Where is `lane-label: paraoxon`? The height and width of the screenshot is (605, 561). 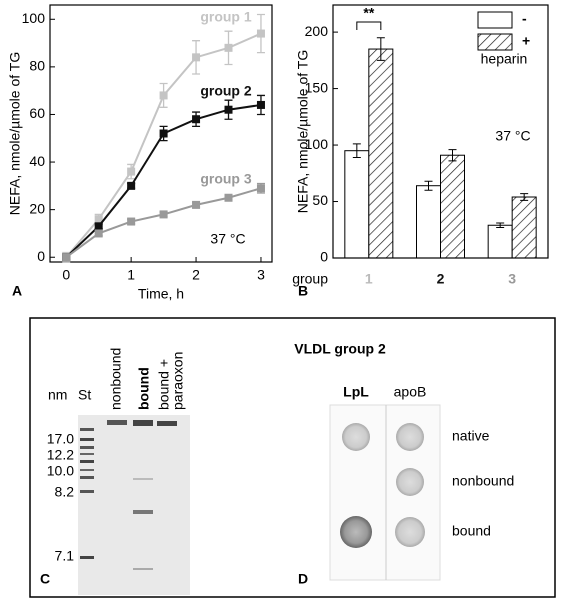 lane-label: paraoxon is located at coordinates (178, 381).